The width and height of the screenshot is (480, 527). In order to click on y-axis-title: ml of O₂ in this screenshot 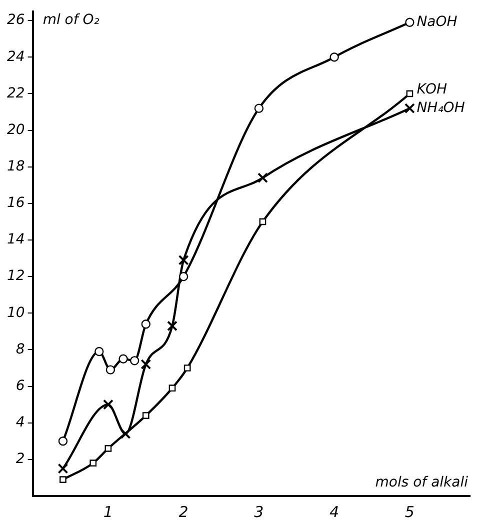, I will do `click(71, 20)`.